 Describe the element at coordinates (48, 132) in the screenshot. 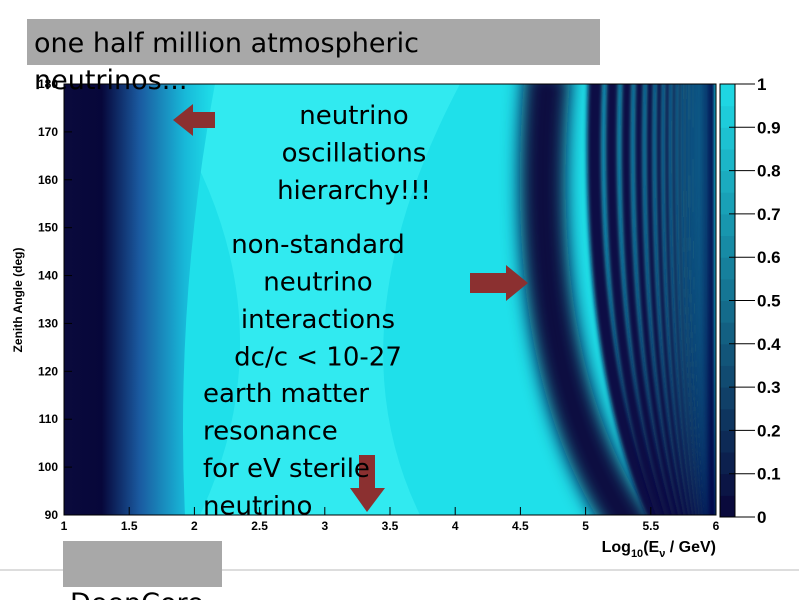

I see `y-tick-label: 170` at that location.